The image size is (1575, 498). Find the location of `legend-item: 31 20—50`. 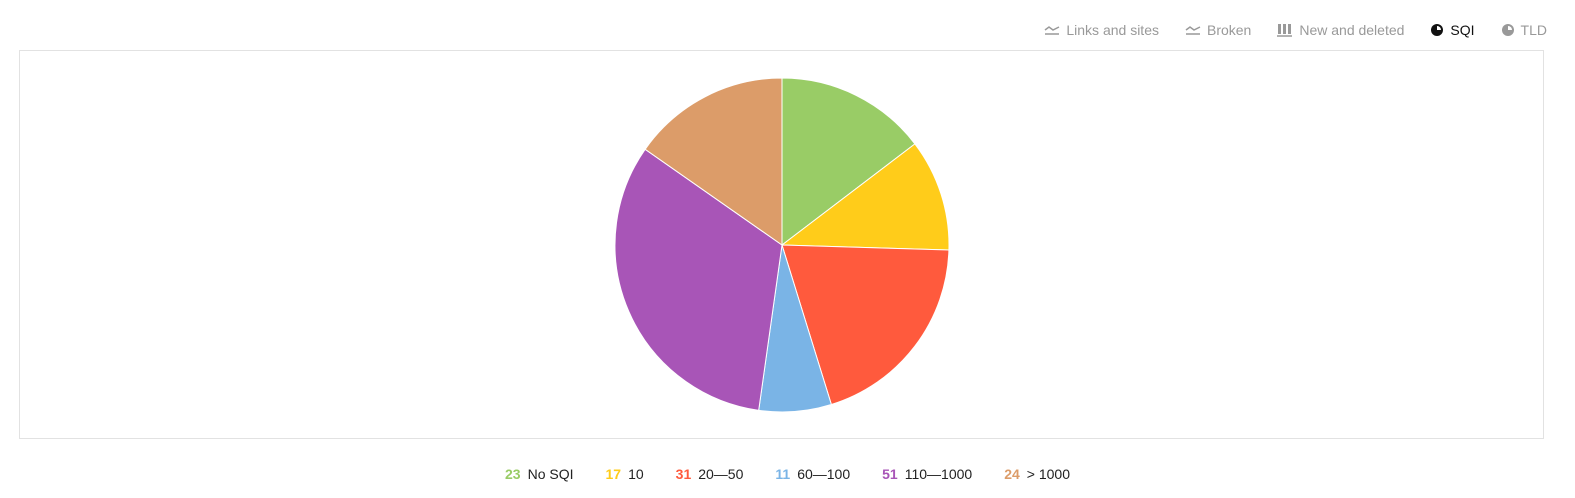

legend-item: 31 20—50 is located at coordinates (710, 474).